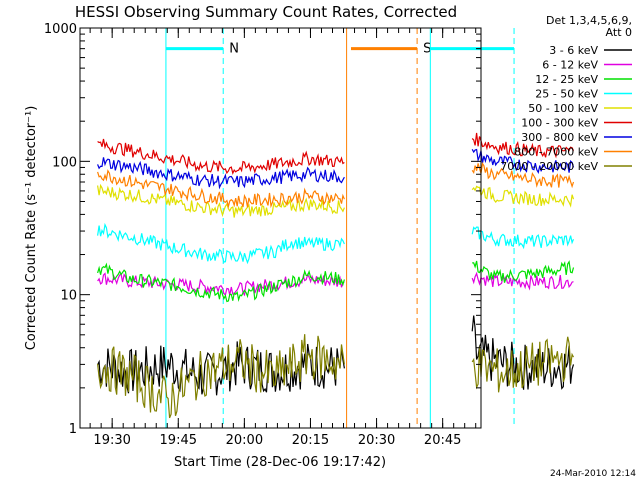 Image resolution: width=640 pixels, height=480 pixels. I want to click on y-tick-label: 1000, so click(60, 29).